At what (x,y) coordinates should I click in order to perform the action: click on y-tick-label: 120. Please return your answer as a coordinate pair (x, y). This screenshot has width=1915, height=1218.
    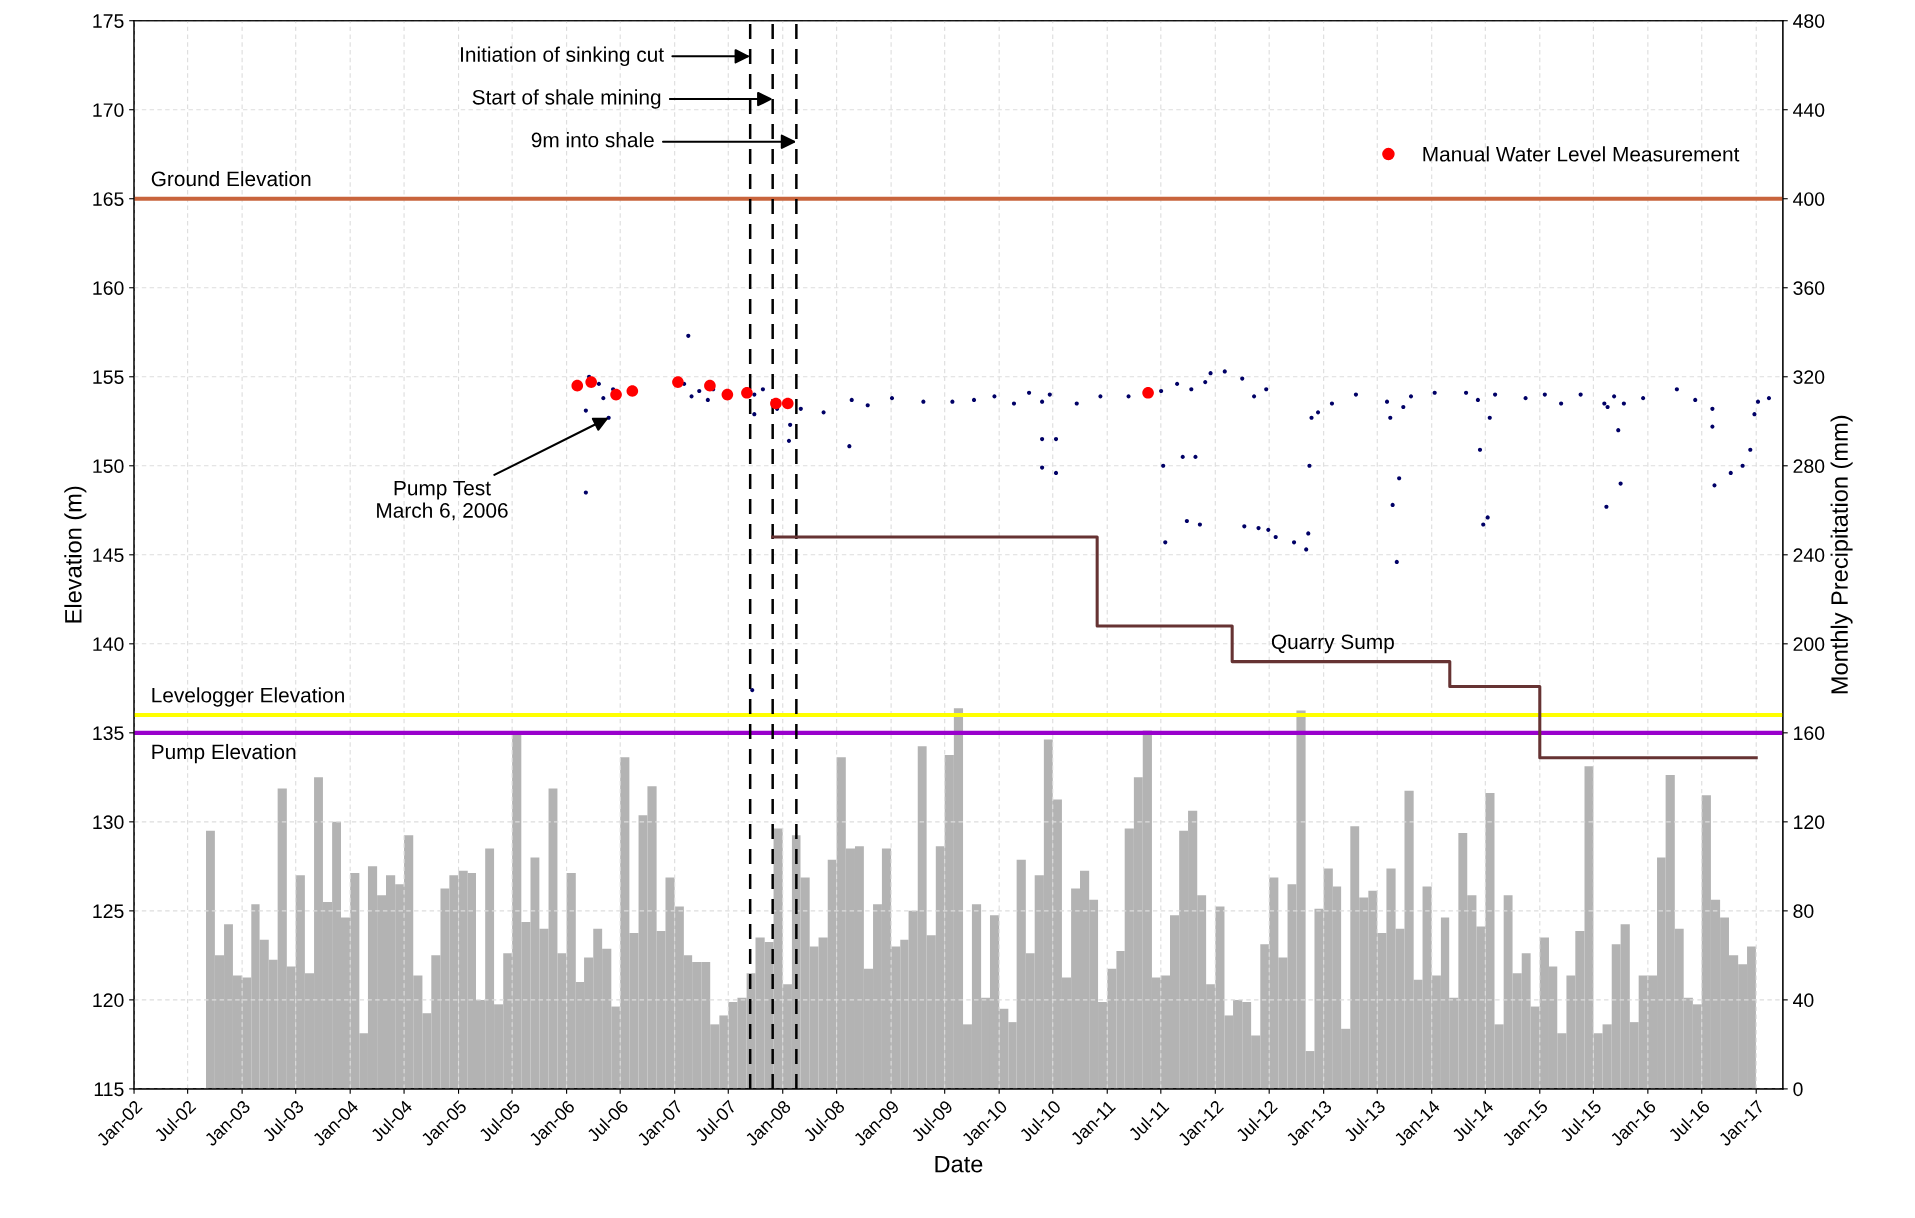
    Looking at the image, I should click on (108, 1000).